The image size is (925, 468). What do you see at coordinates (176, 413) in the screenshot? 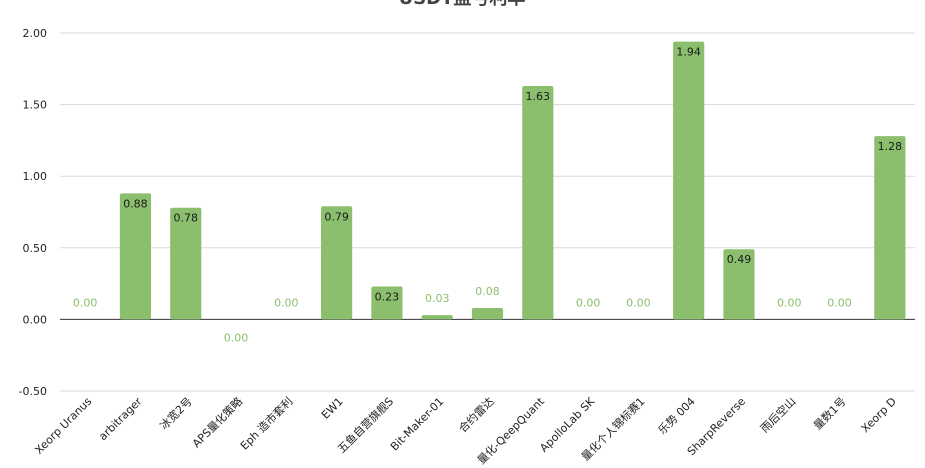
I see `x-tick-label: 冰宽2号` at bounding box center [176, 413].